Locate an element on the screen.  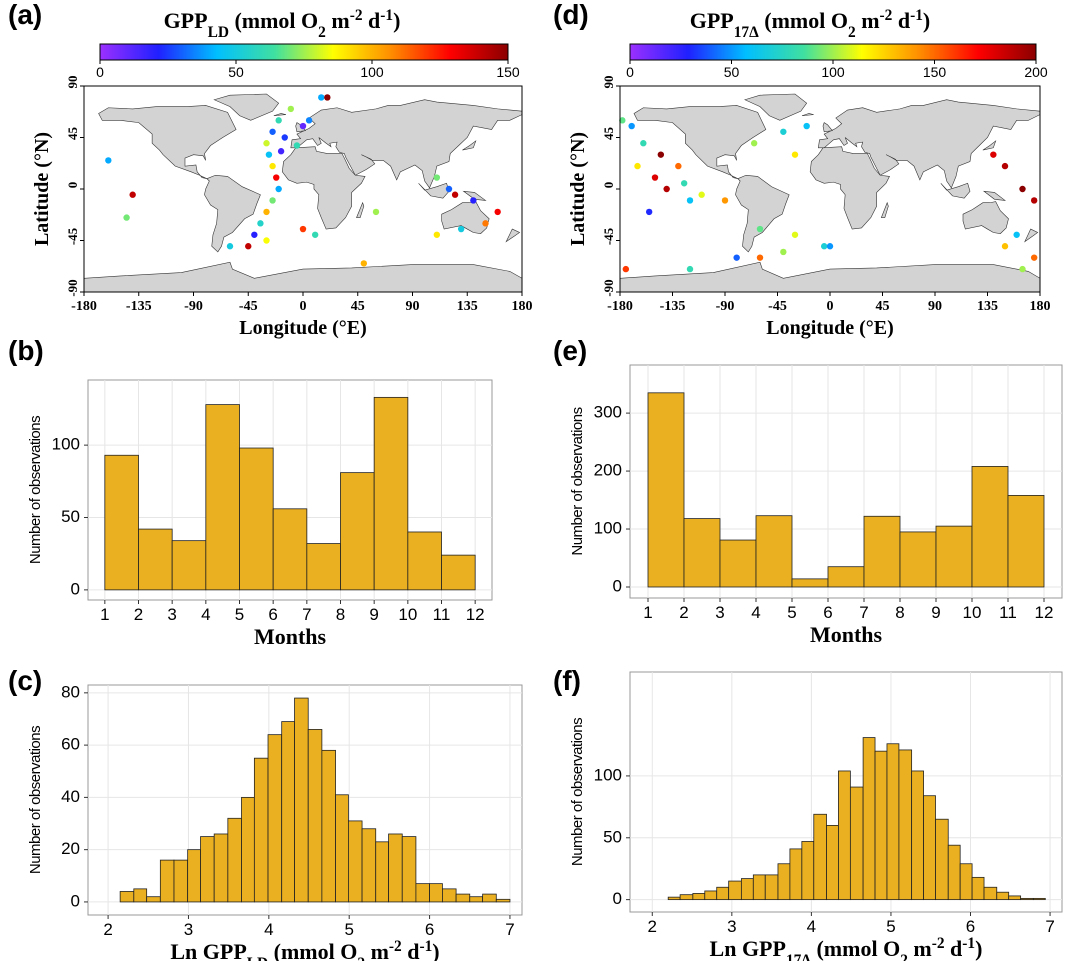
x-tick-label: -135 is located at coordinates (139, 306).